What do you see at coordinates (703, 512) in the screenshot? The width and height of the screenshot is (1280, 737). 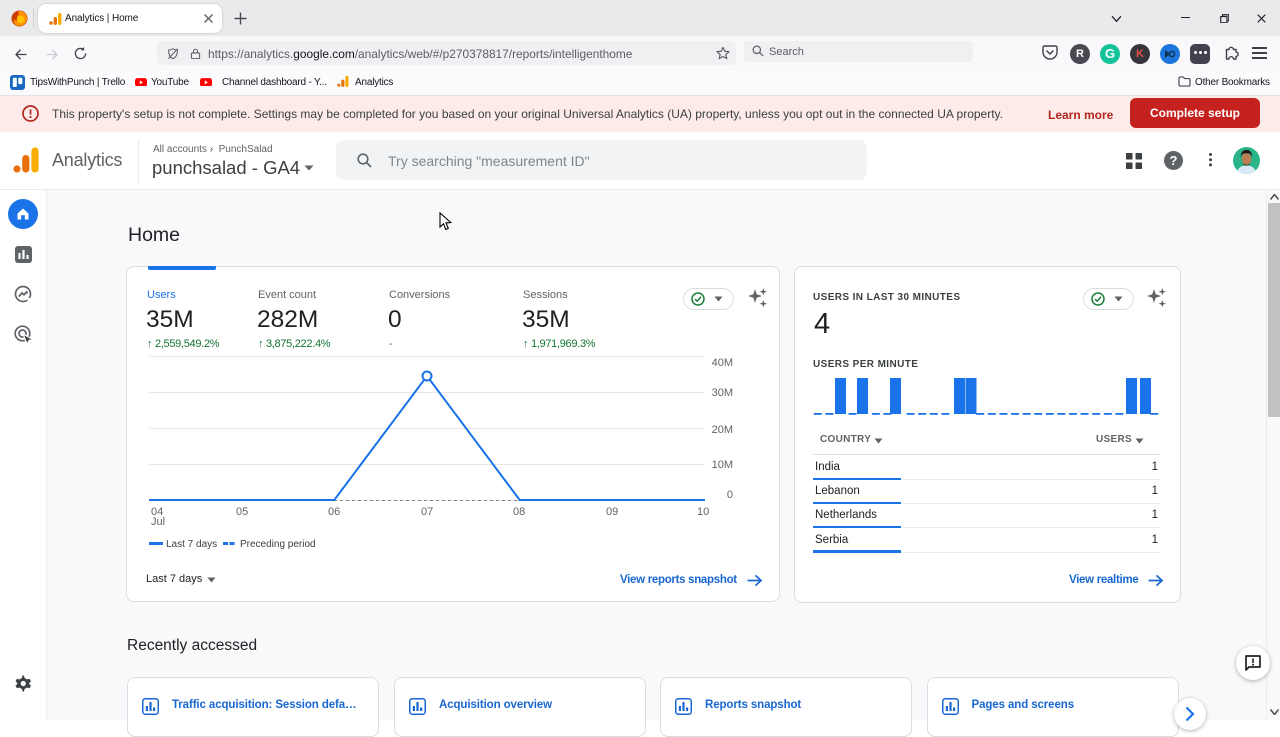 I see `svg-text: 10` at bounding box center [703, 512].